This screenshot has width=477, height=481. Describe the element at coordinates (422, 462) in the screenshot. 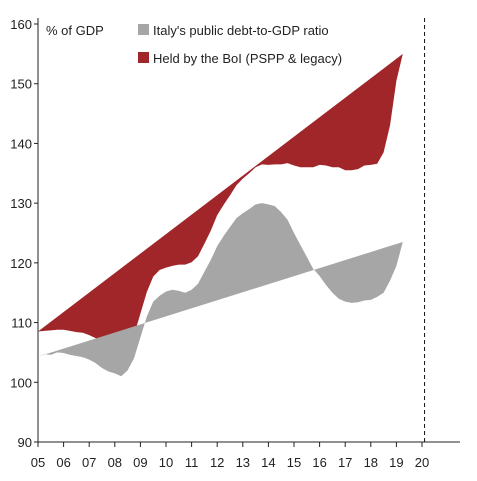

I see `x-tick-label: 20` at that location.